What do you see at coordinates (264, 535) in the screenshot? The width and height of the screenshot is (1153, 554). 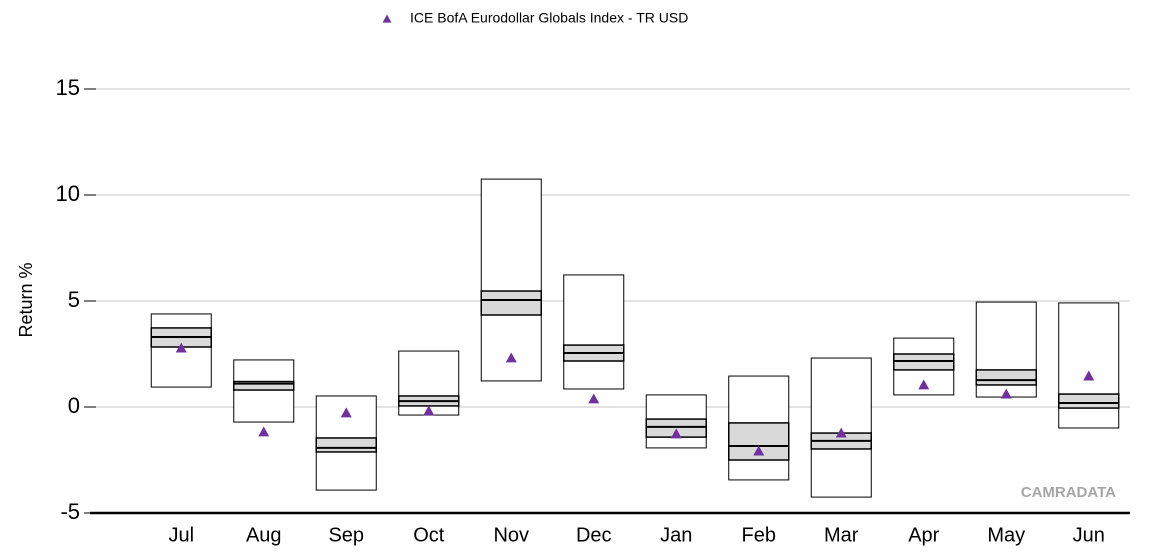 I see `x-tick-label: Aug` at bounding box center [264, 535].